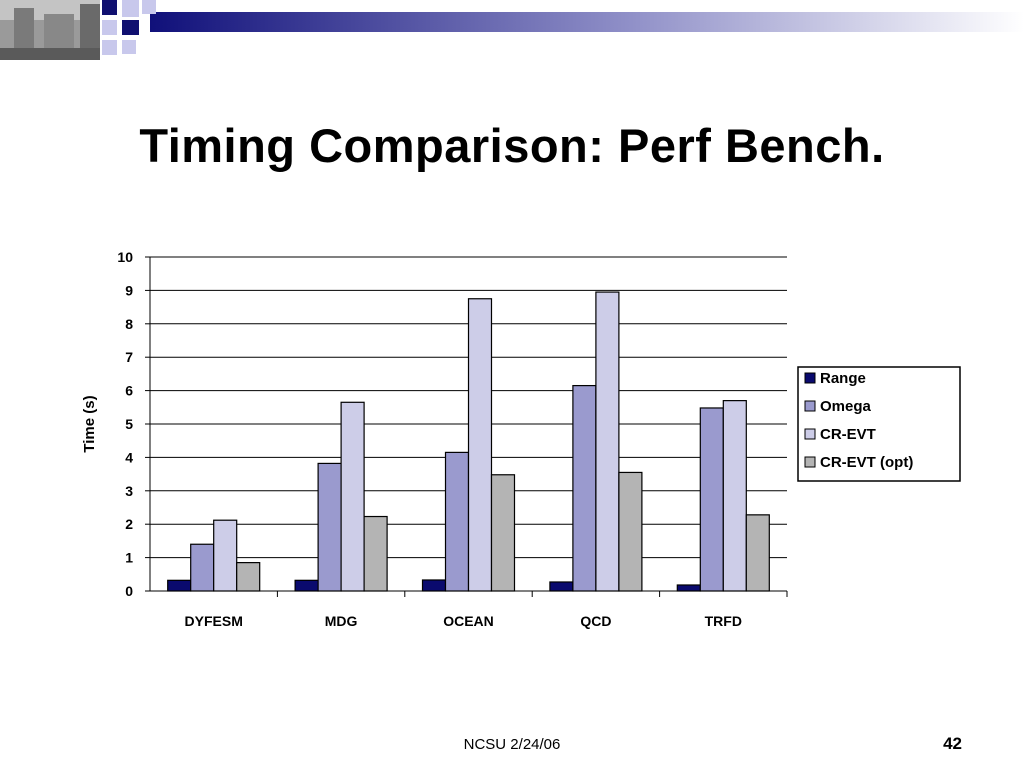 This screenshot has height=768, width=1024. What do you see at coordinates (375, 553) in the screenshot?
I see `bar-cr-evt-opt-mdg` at bounding box center [375, 553].